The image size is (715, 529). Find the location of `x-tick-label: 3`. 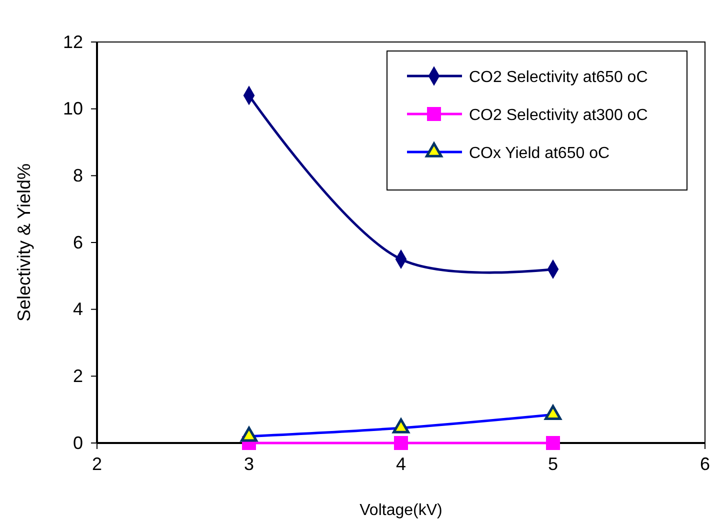

x-tick-label: 3 is located at coordinates (249, 464).